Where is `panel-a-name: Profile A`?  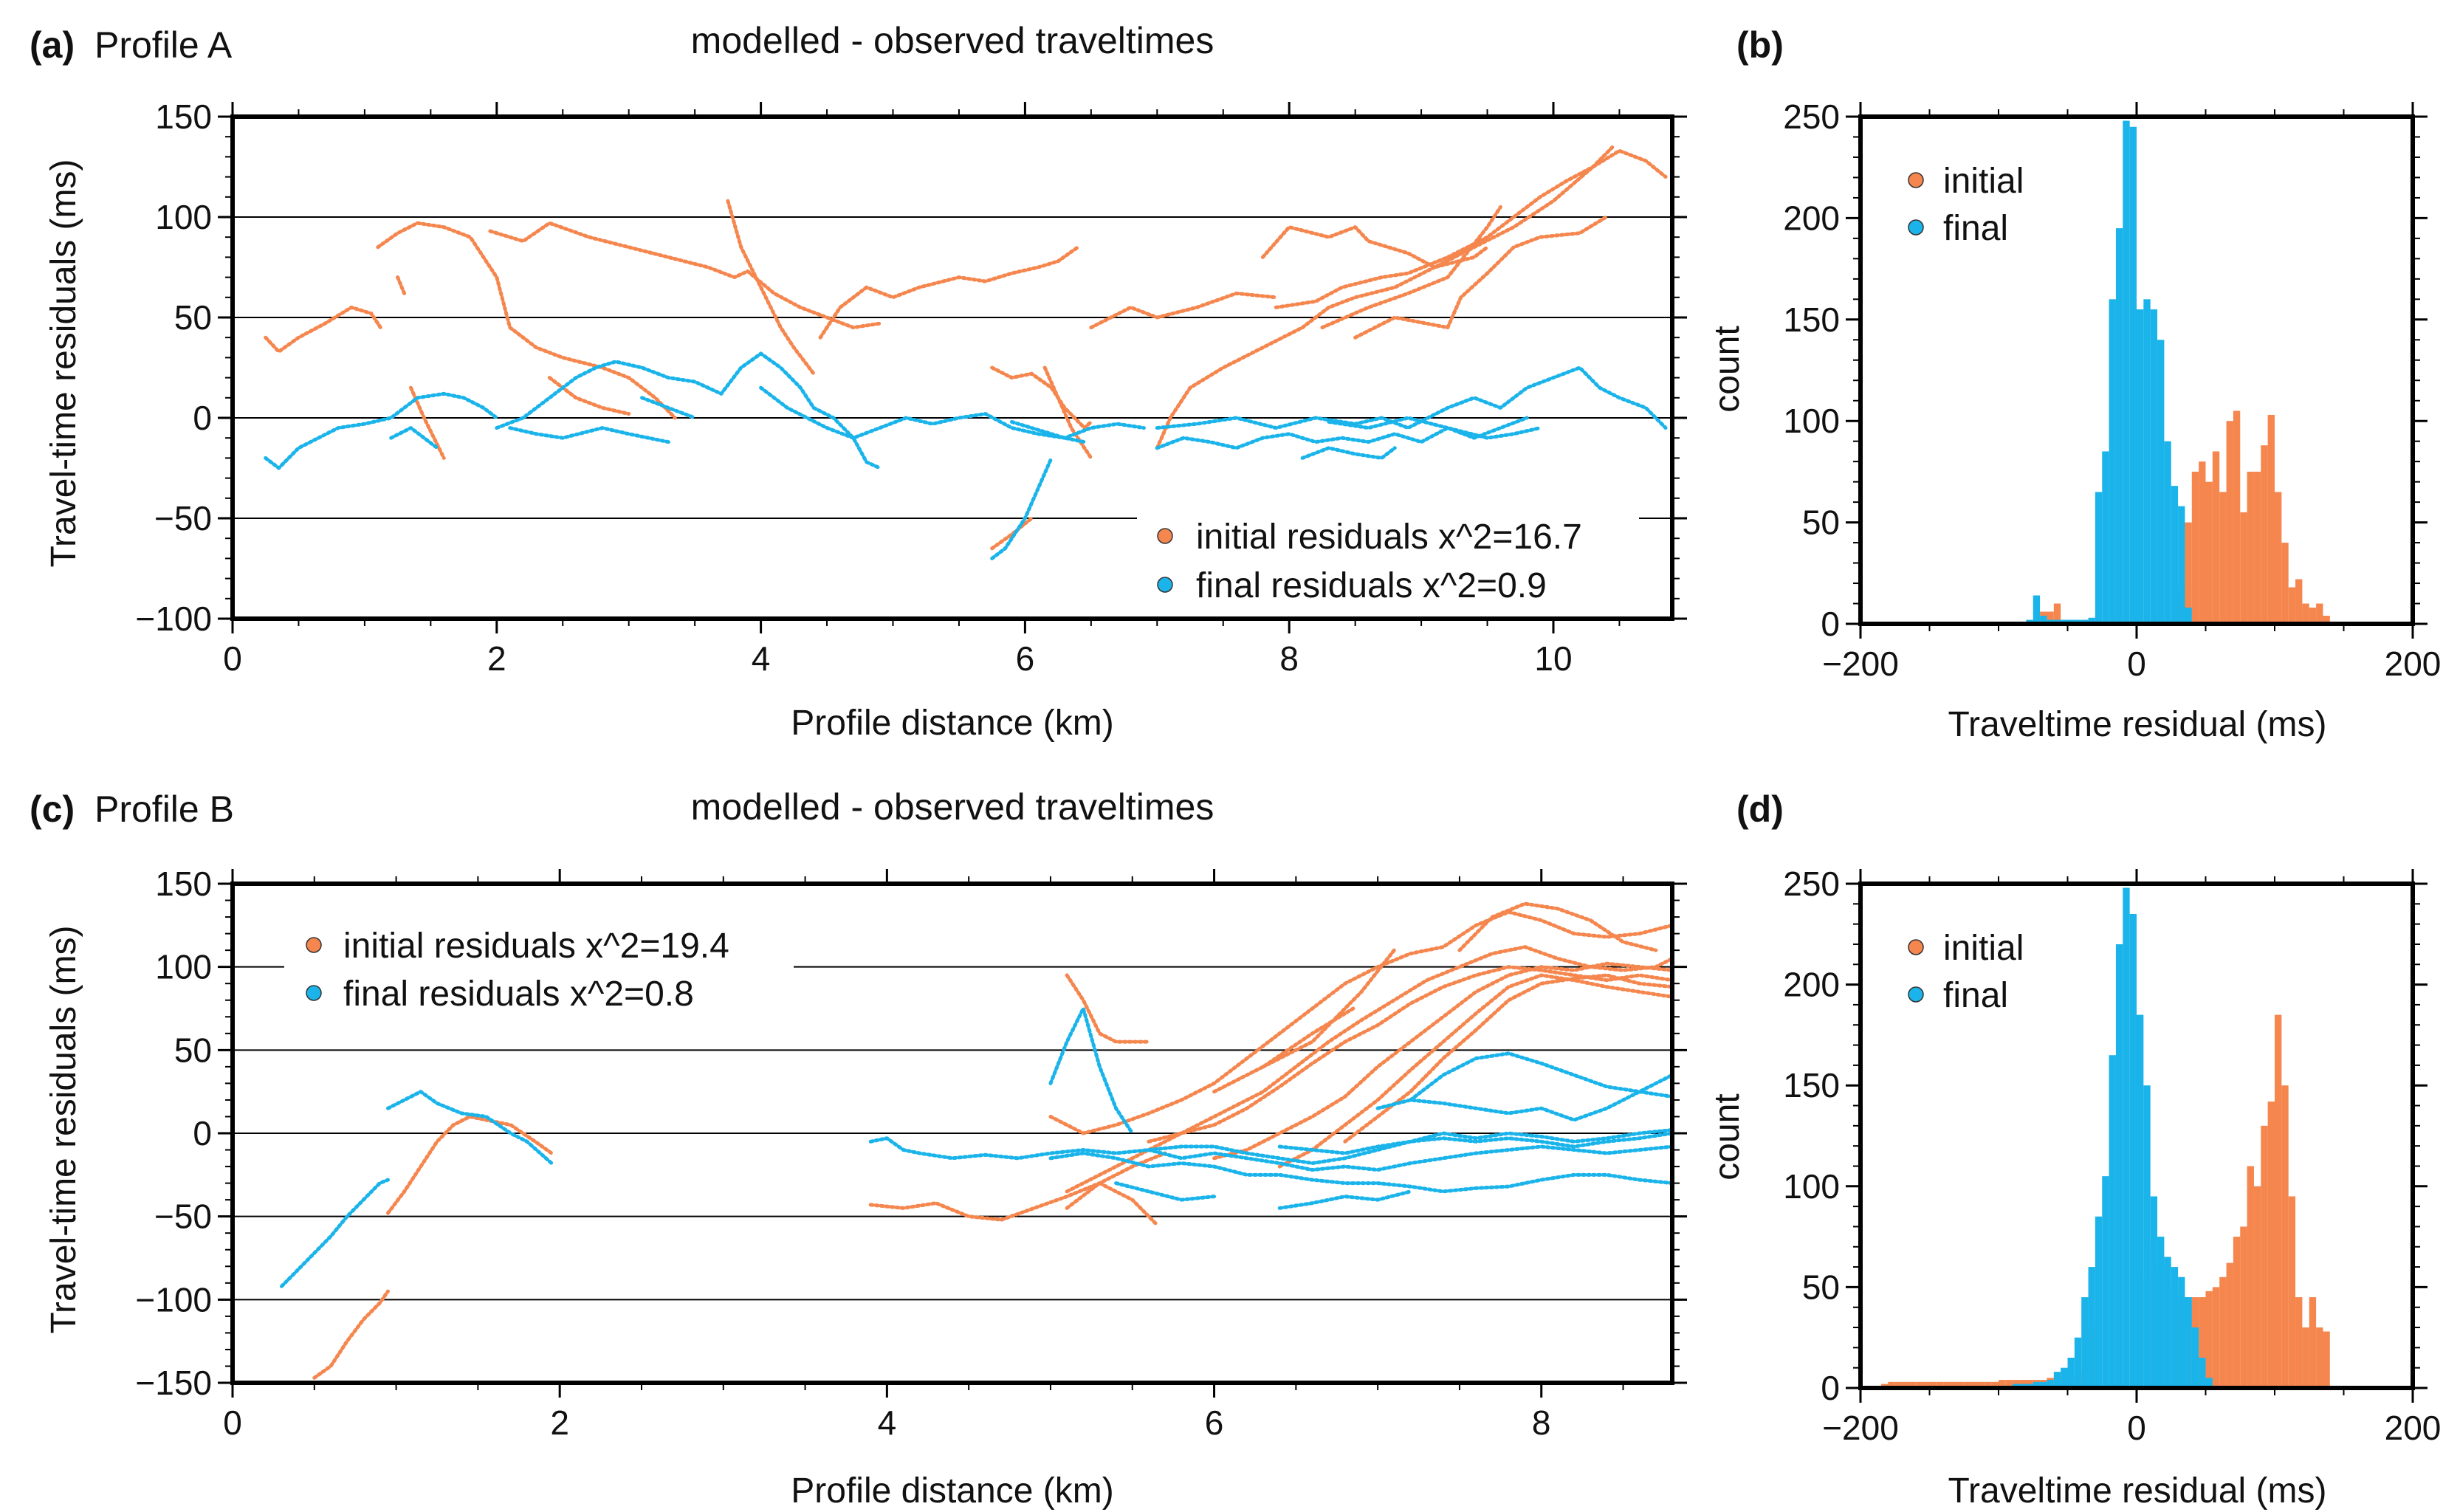 panel-a-name: Profile A is located at coordinates (164, 45).